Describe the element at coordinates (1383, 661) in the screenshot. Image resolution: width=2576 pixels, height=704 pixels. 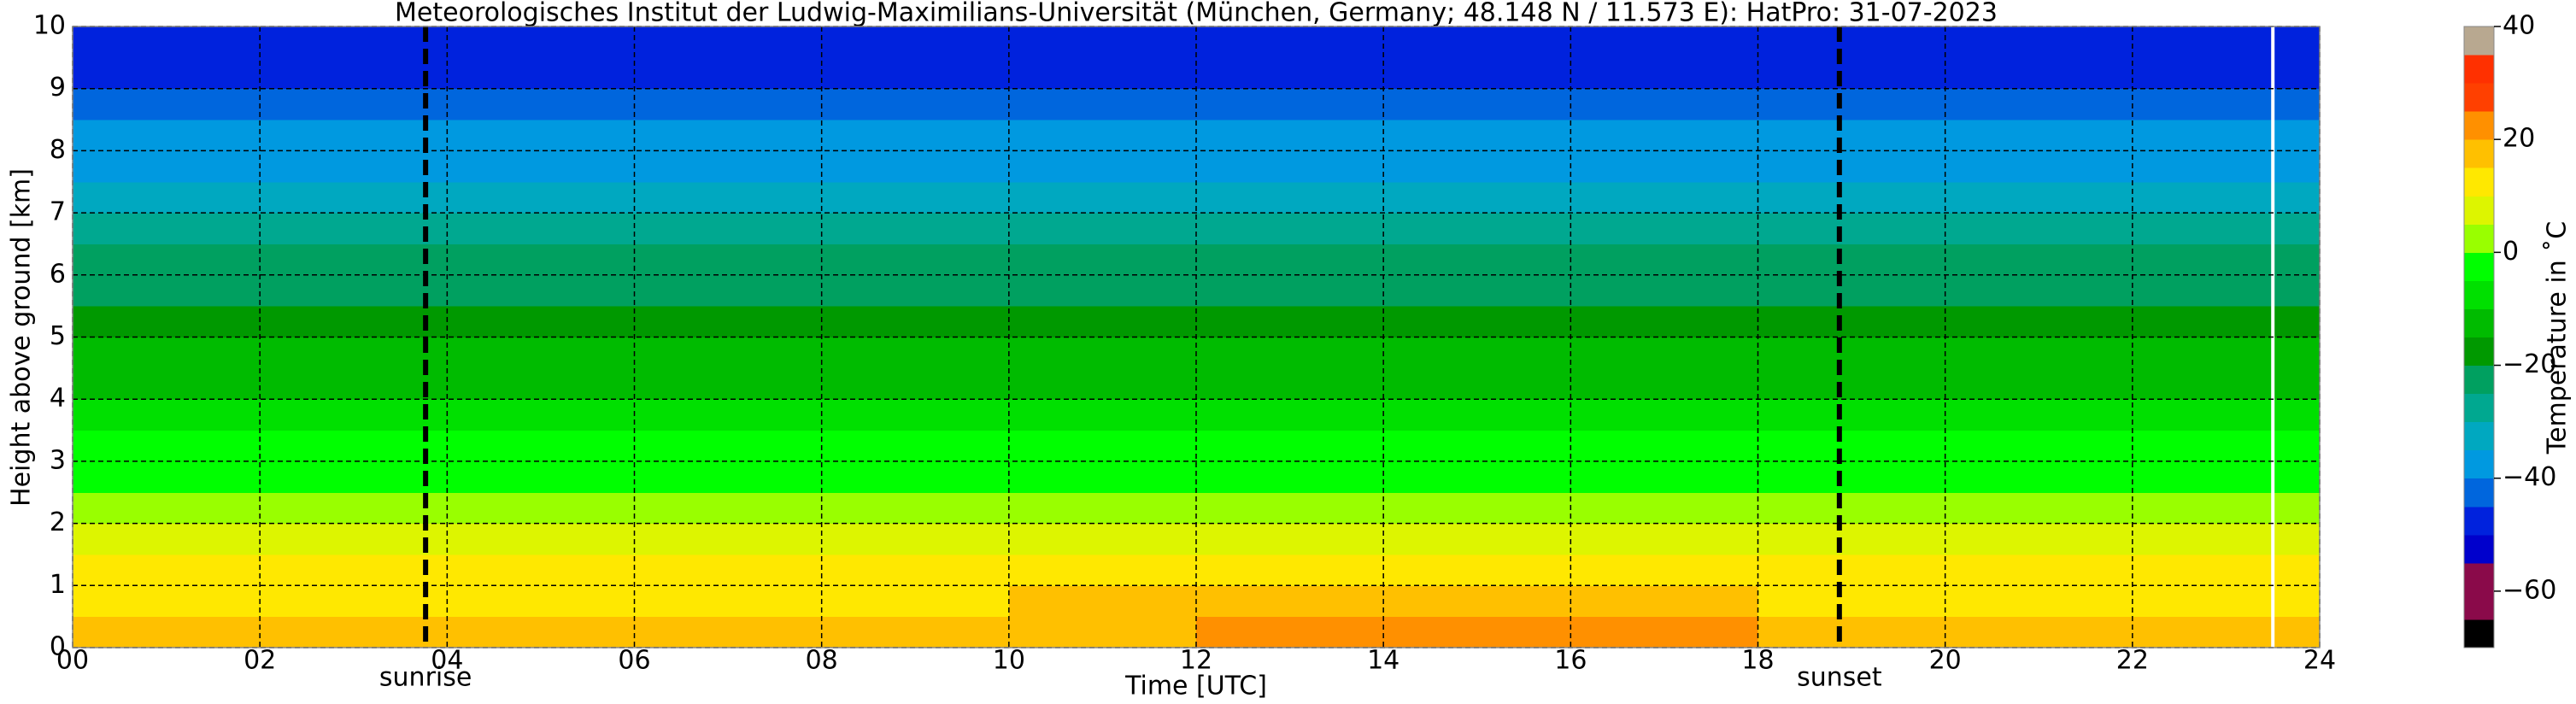
I see `x-tick-label: 14` at that location.